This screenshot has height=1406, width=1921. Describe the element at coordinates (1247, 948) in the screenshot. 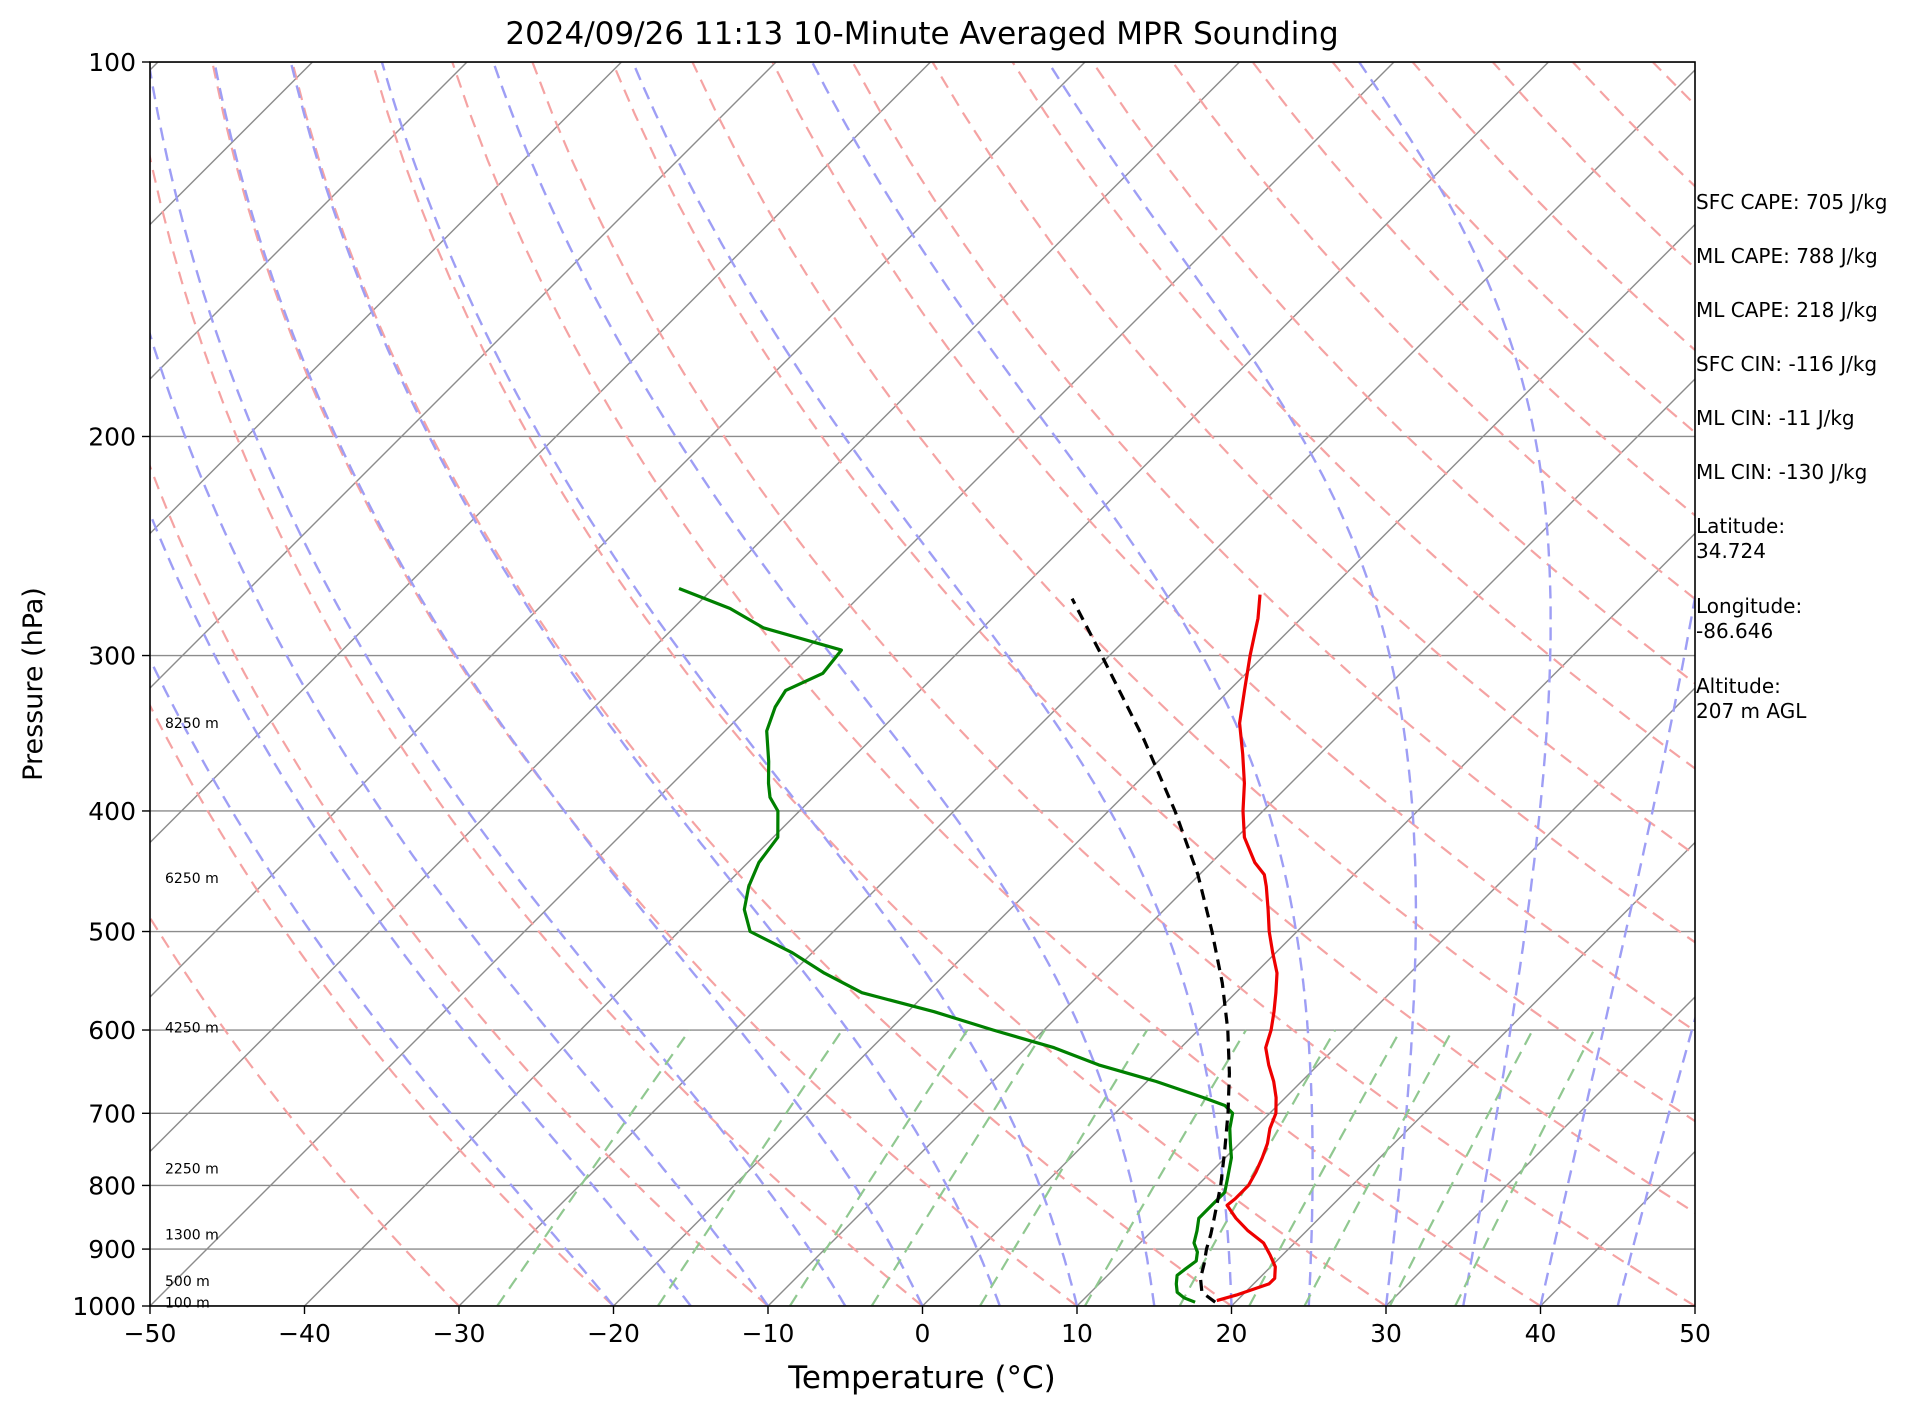

I see `temperature-line` at that location.